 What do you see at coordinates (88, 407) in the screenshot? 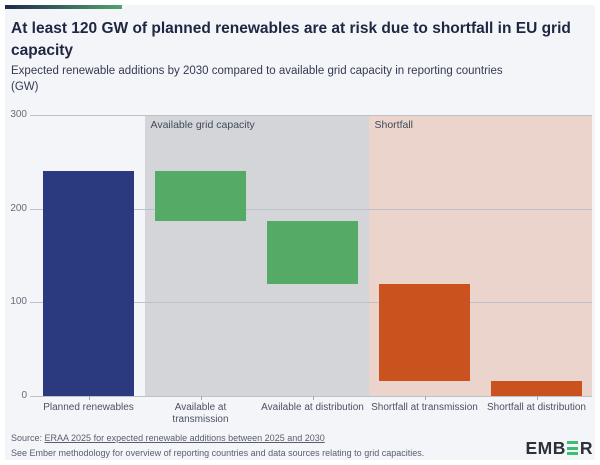
I see `x-axis-label-planned-renewables: Planned renewables` at bounding box center [88, 407].